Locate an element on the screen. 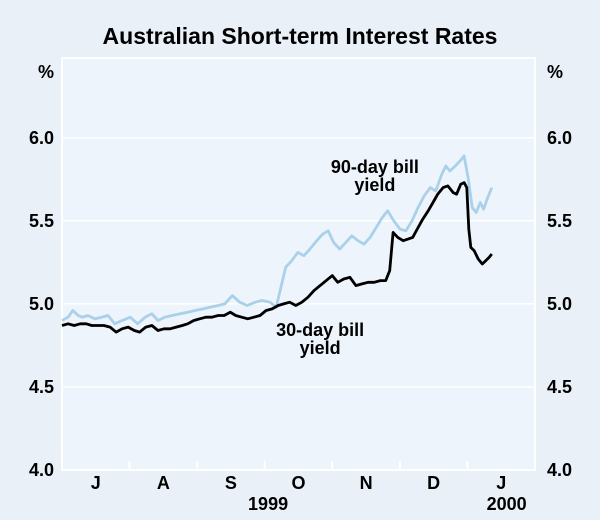 This screenshot has width=600, height=520. series-label-30-day-line2: yield is located at coordinates (320, 347).